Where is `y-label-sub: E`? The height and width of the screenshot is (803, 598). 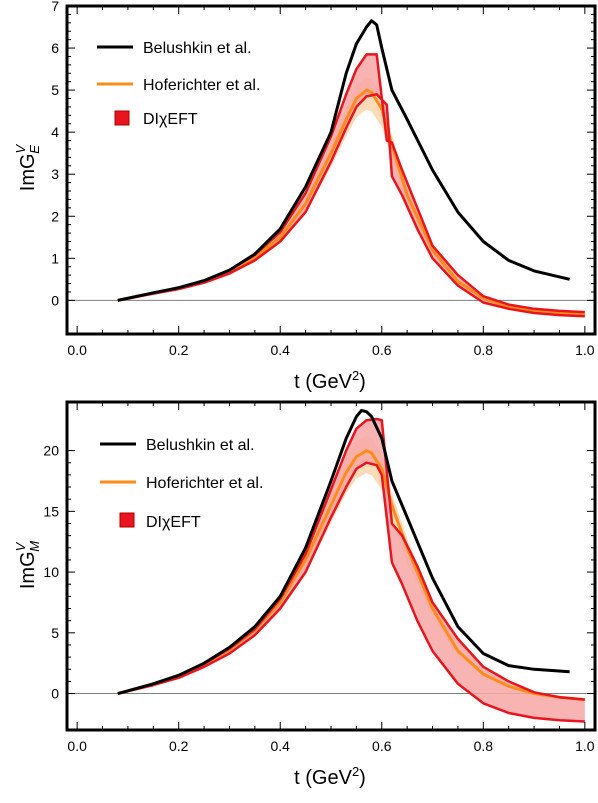
y-label-sub: E is located at coordinates (34, 149).